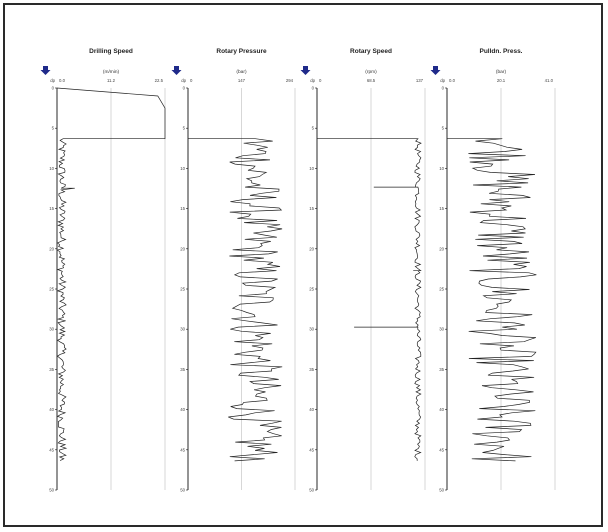 This screenshot has width=608, height=532. Describe the element at coordinates (371, 72) in the screenshot. I see `panel-unit: (rpm)` at that location.